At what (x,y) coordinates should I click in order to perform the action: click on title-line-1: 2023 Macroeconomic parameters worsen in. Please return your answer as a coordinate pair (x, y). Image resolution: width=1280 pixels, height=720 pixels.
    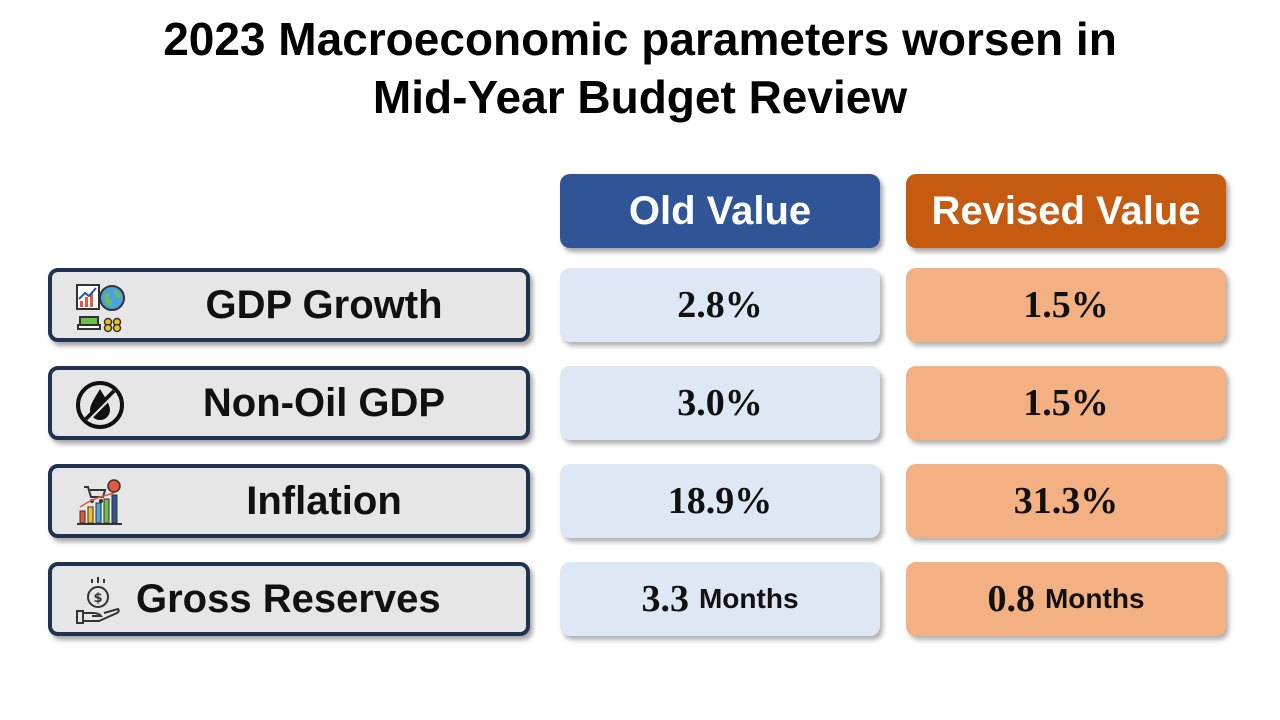
    Looking at the image, I should click on (640, 39).